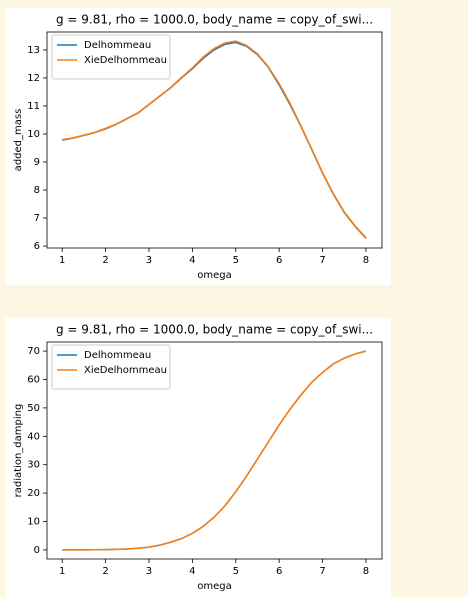 This screenshot has height=597, width=468. Describe the element at coordinates (33, 436) in the screenshot. I see `y-tick-label: 40` at that location.